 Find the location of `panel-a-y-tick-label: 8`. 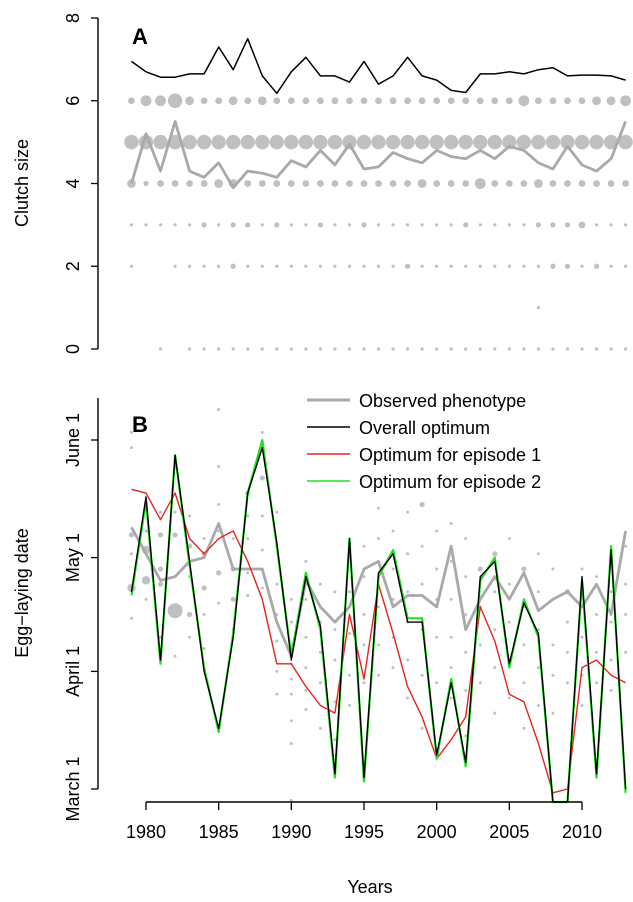

panel-a-y-tick-label: 8 is located at coordinates (73, 18).